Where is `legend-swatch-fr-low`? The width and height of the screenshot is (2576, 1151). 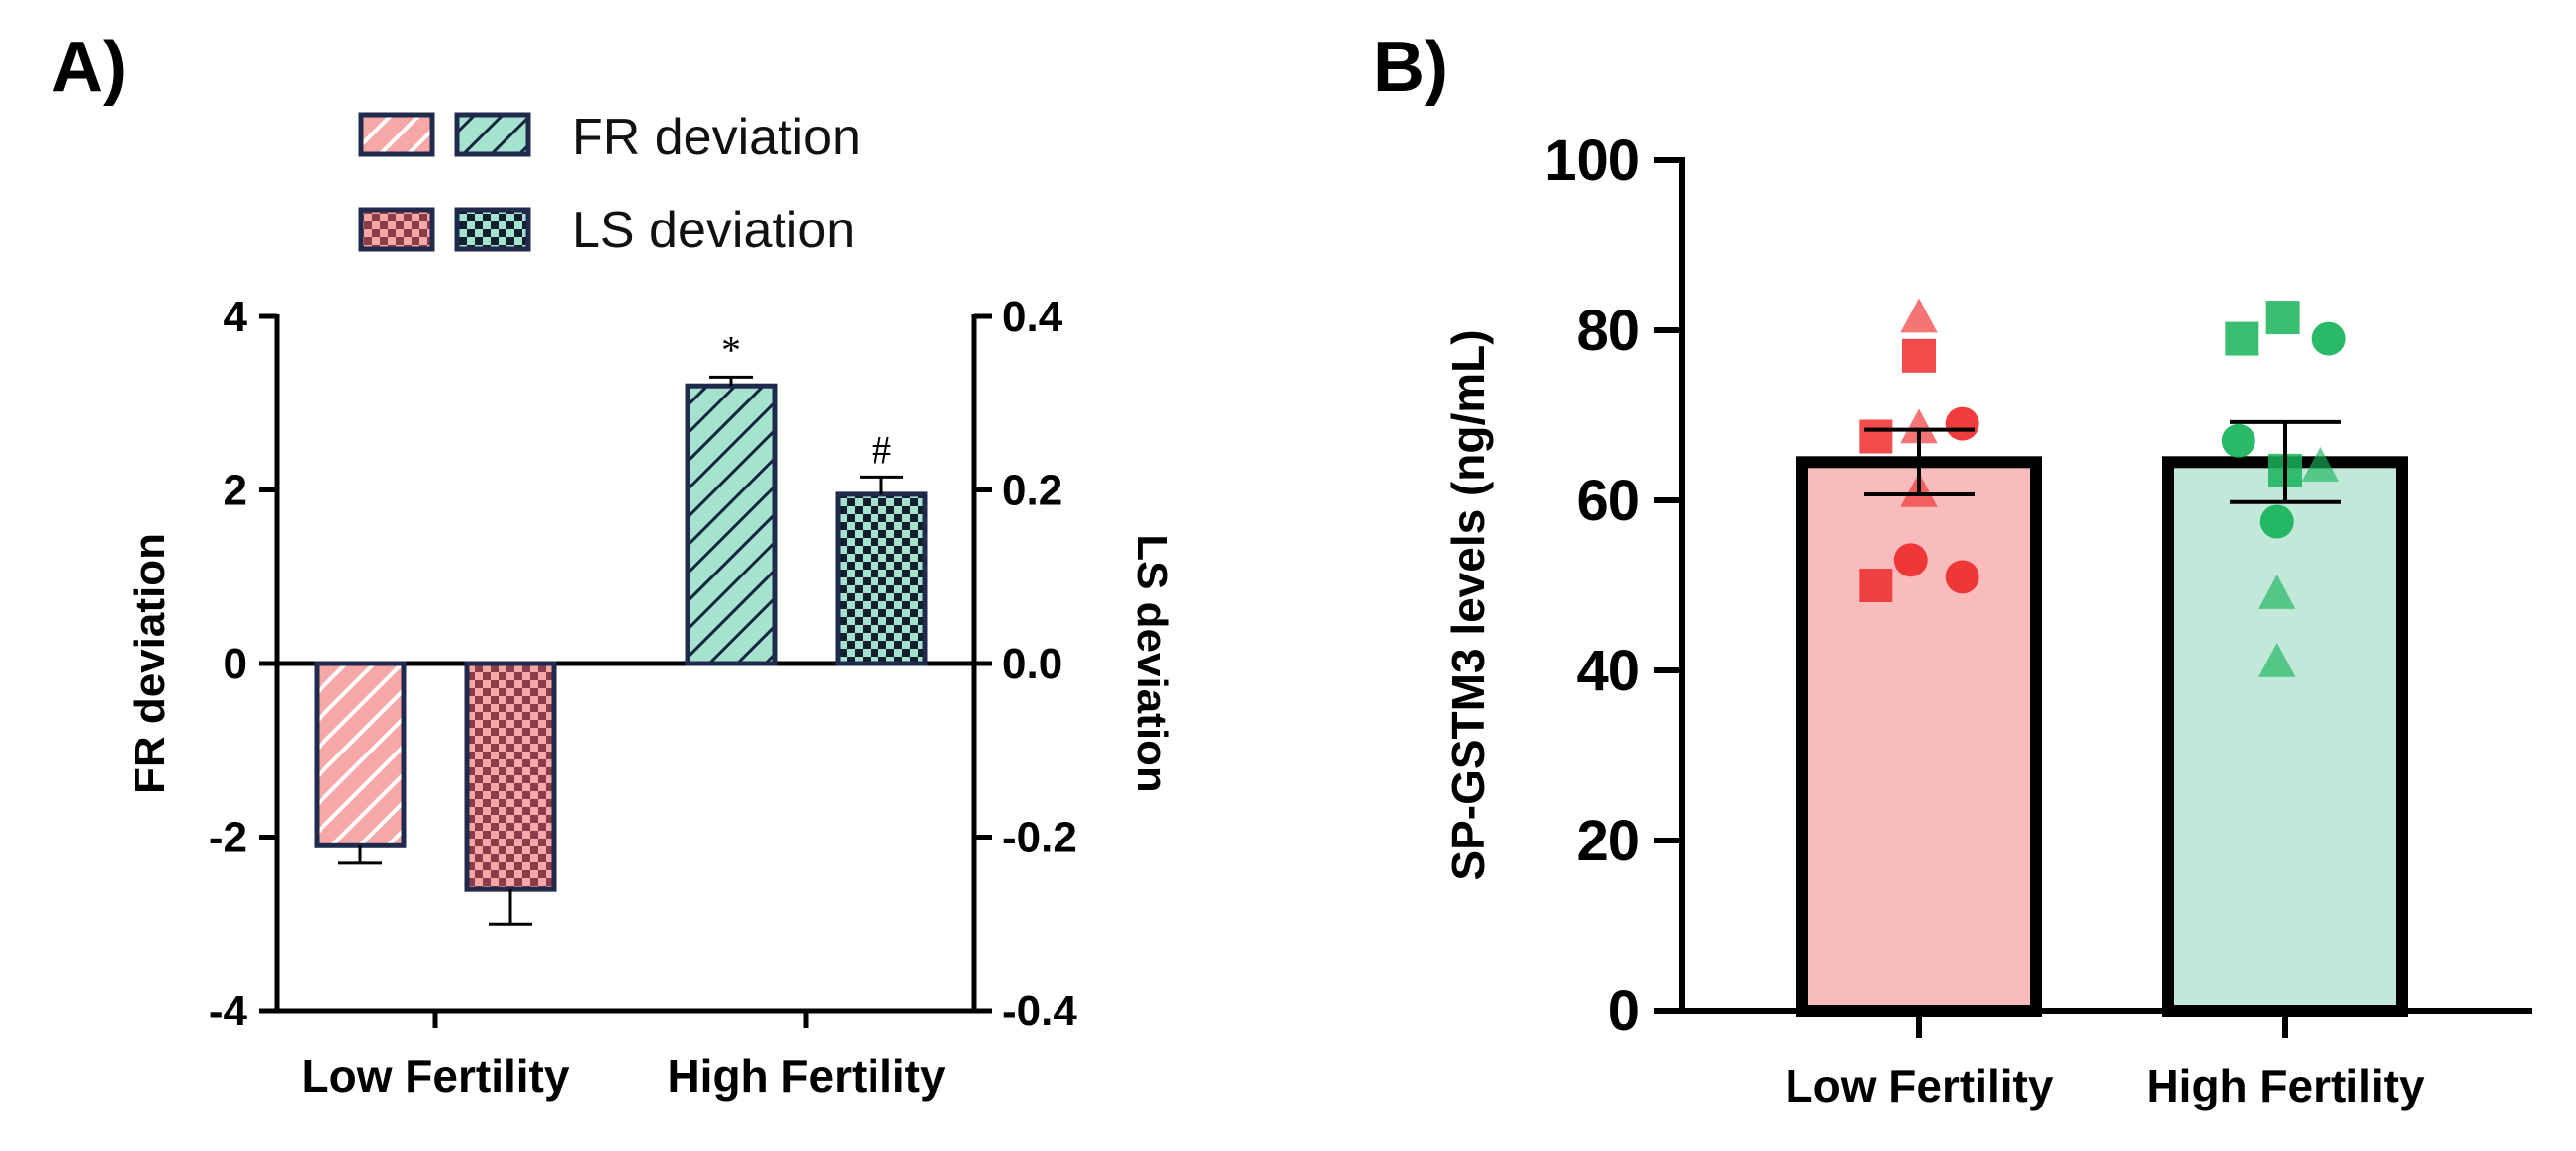
legend-swatch-fr-low is located at coordinates (397, 135).